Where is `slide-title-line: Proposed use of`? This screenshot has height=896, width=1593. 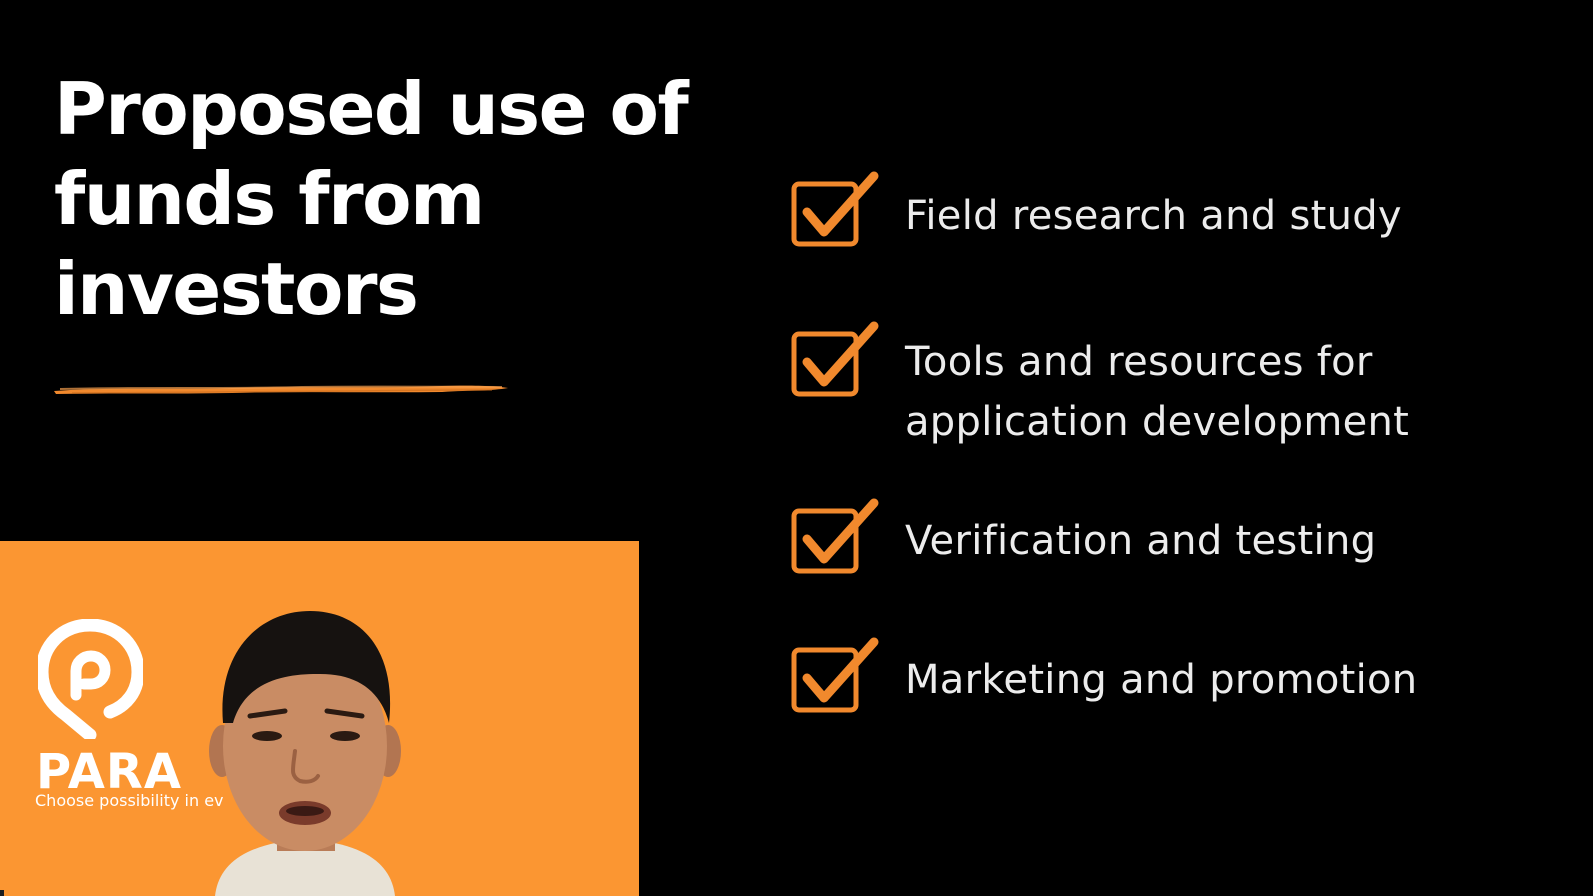
slide-title-line: Proposed use of is located at coordinates (371, 109).